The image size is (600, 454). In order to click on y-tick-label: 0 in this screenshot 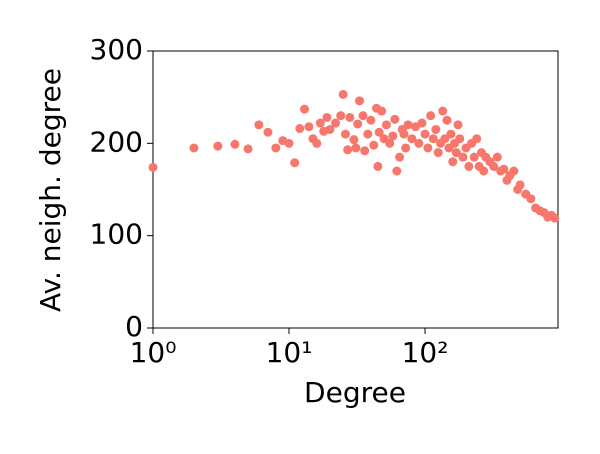, I will do `click(134, 326)`.